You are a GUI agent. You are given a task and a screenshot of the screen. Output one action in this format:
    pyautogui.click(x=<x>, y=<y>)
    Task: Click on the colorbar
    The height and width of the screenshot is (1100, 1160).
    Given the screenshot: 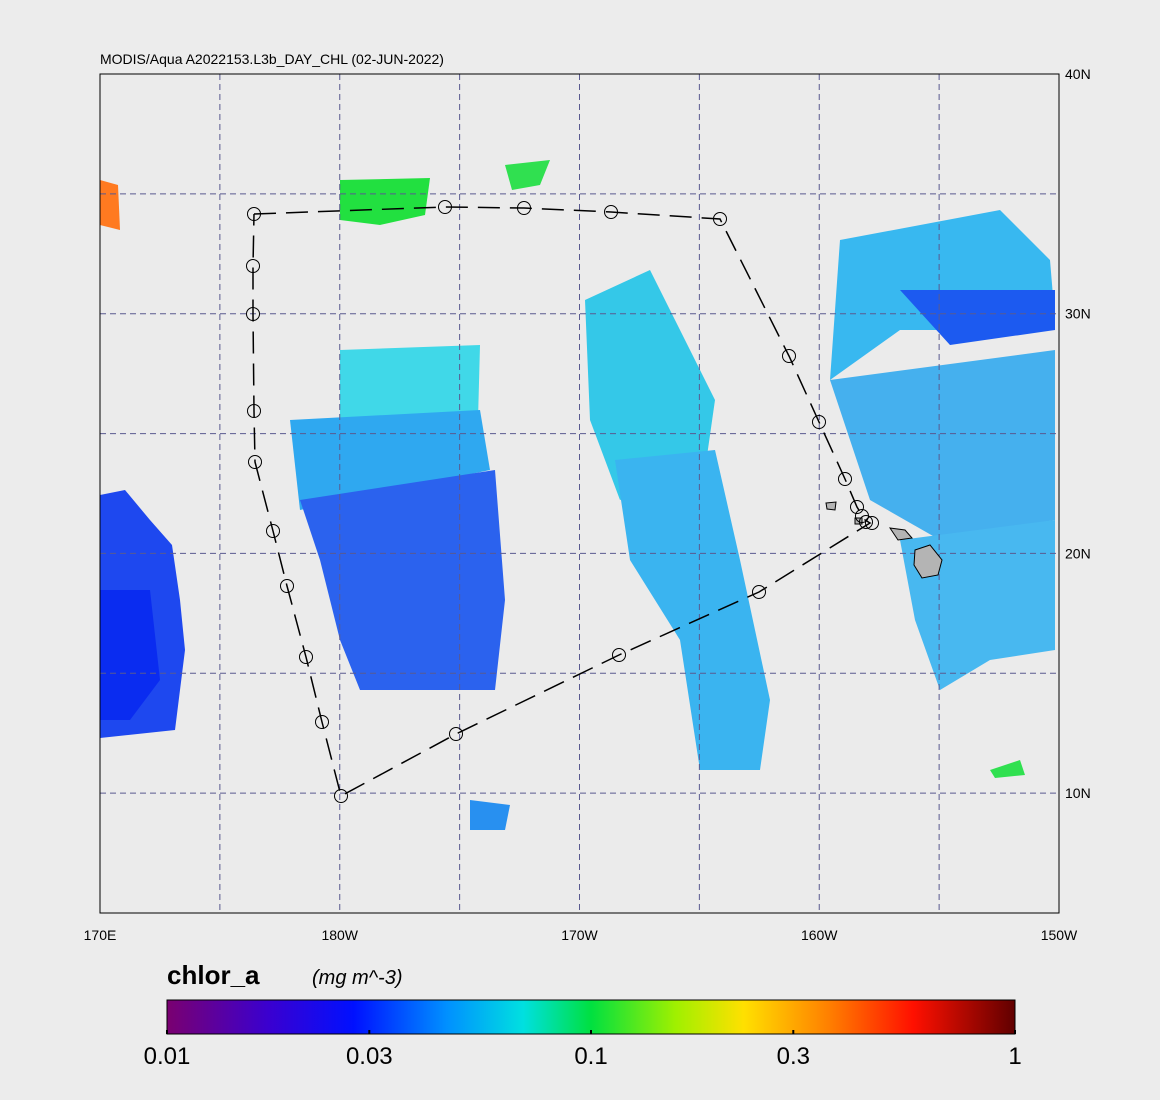 What is the action you would take?
    pyautogui.click(x=591, y=1017)
    